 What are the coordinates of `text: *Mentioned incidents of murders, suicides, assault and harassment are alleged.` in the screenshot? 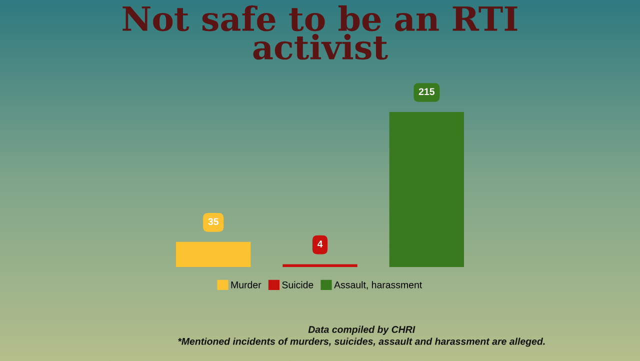 It's located at (361, 342).